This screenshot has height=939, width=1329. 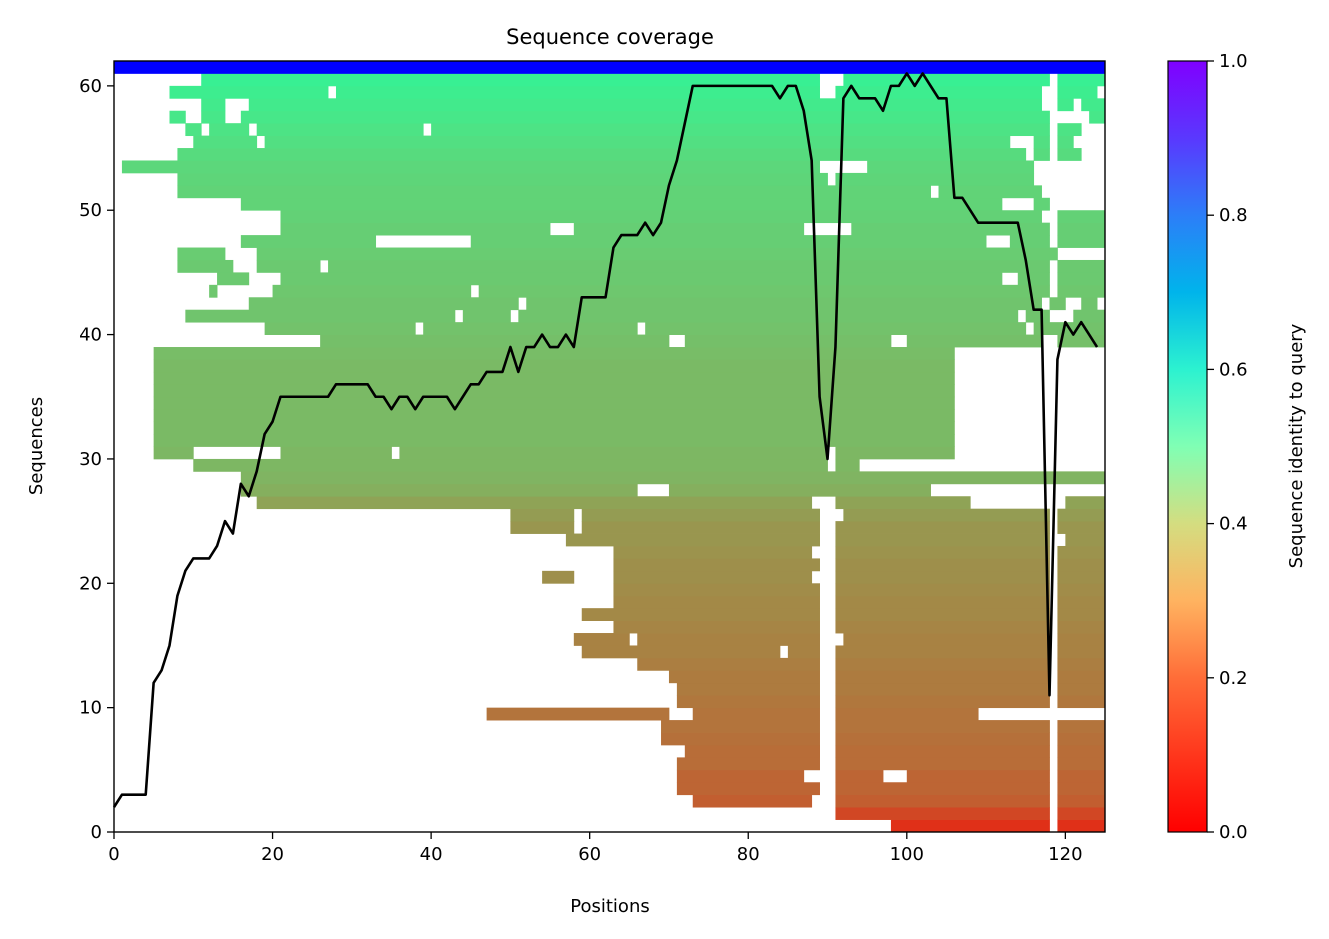 What do you see at coordinates (90, 708) in the screenshot?
I see `y-tick-label: 10` at bounding box center [90, 708].